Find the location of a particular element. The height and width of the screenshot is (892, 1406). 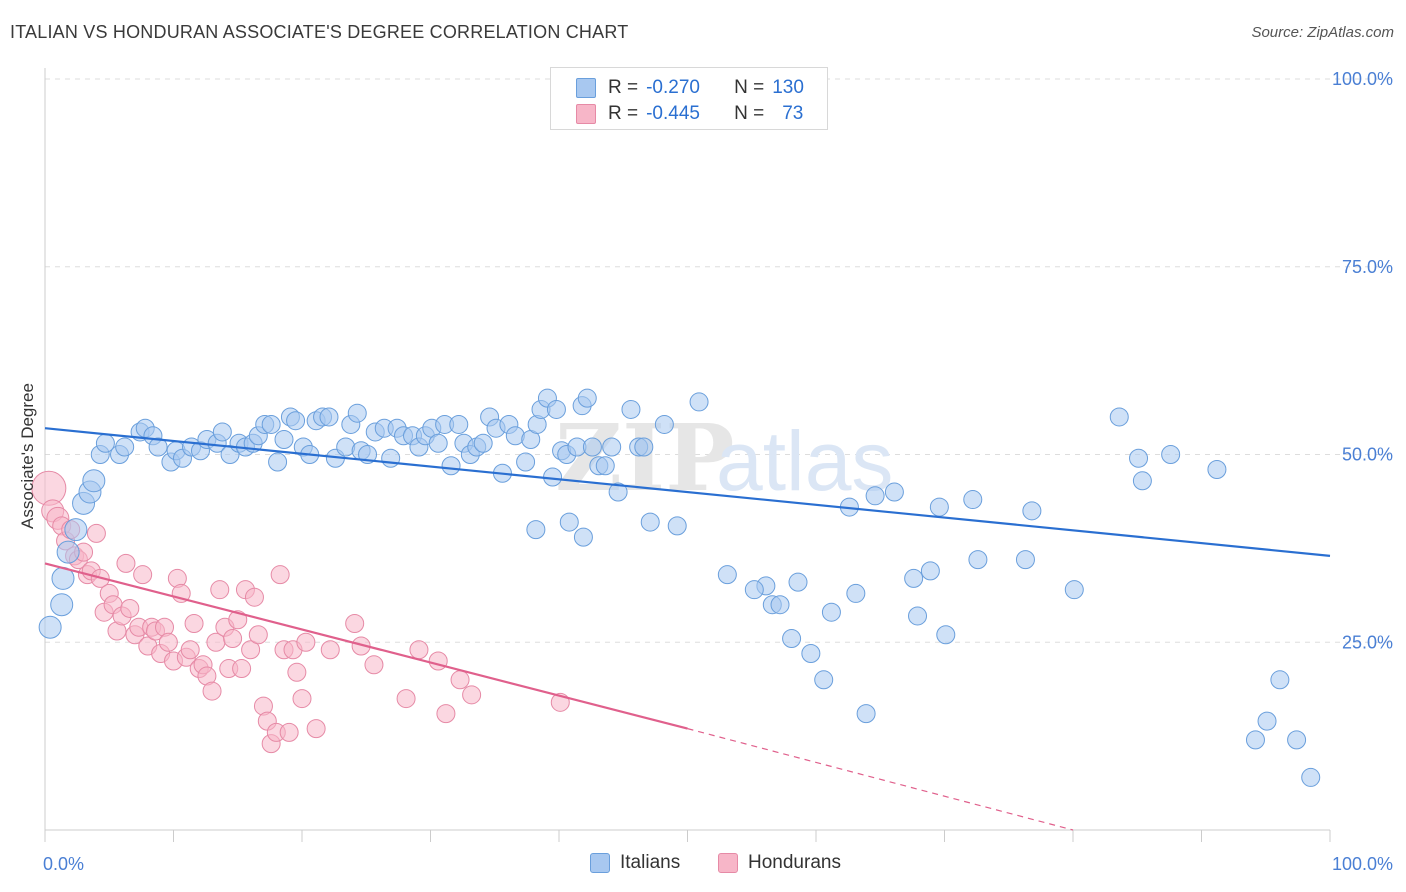

y-tick-label: 50.0% is located at coordinates (1367, 455).